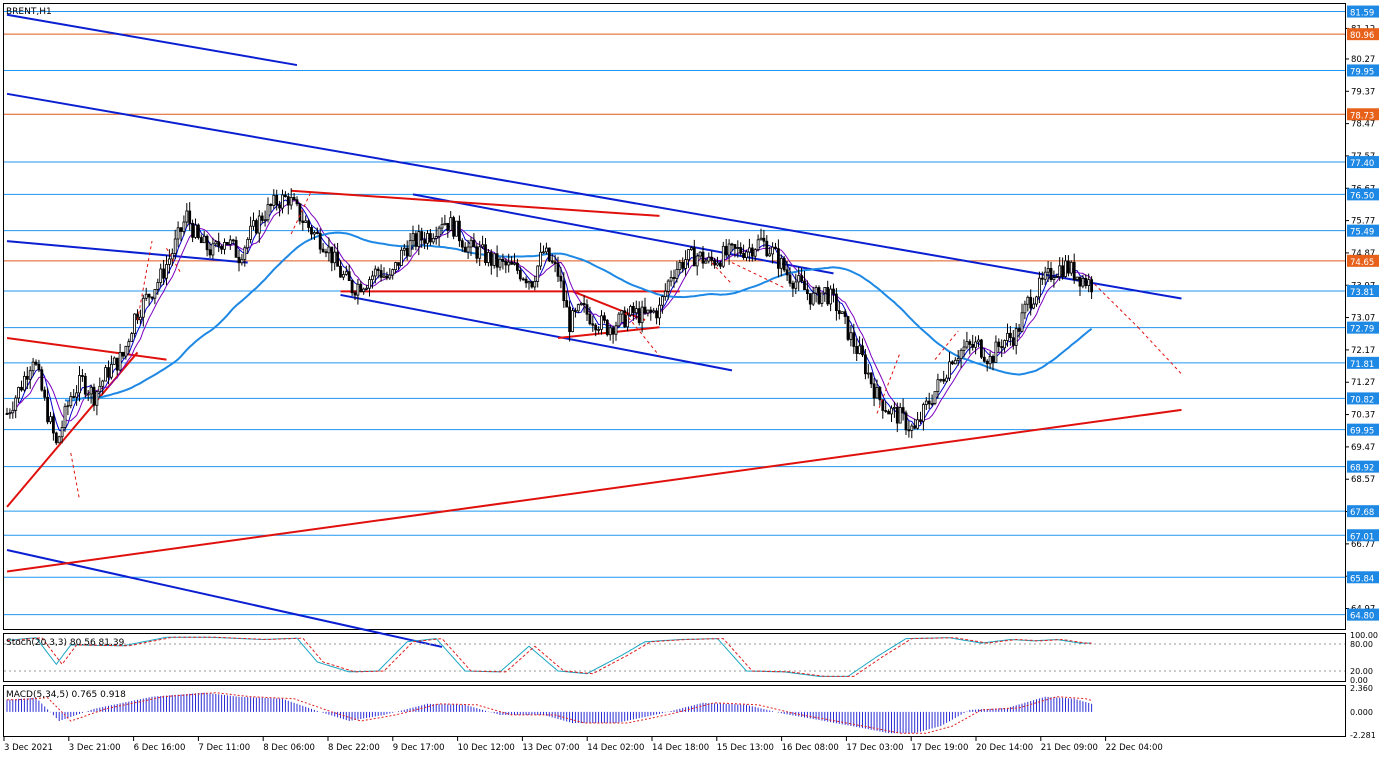  Describe the element at coordinates (536, 332) in the screenshot. I see `trend-line-blue` at that location.